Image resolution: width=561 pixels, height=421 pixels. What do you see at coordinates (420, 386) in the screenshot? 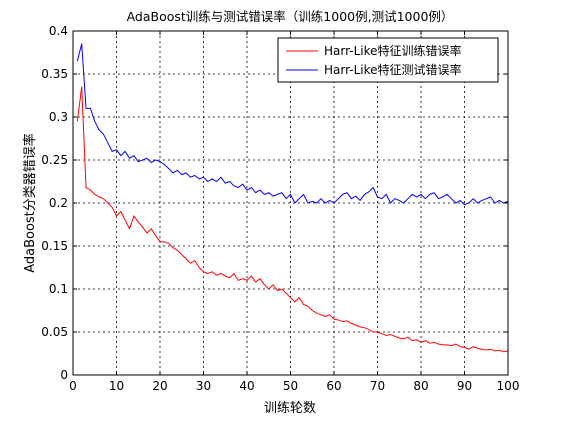
I see `x-tick-label: 80` at bounding box center [420, 386].